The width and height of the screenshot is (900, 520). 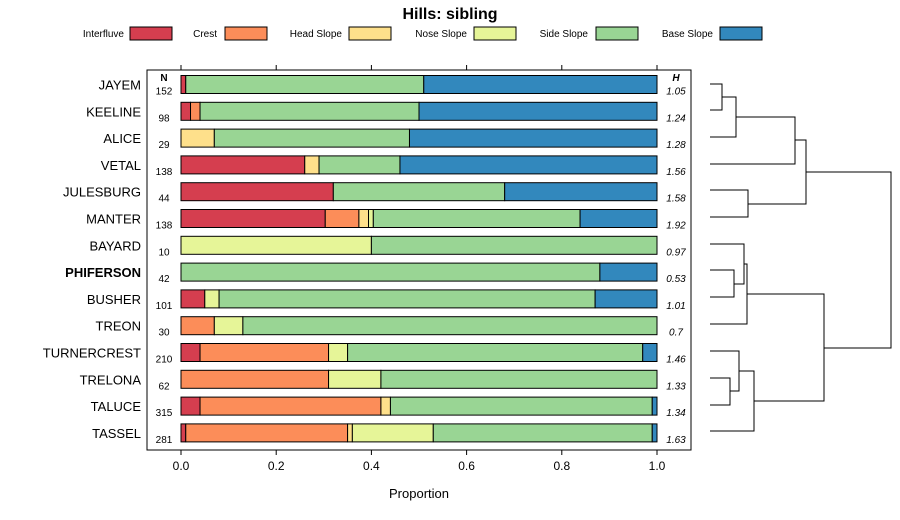 I want to click on h-value: 1.92, so click(x=676, y=226).